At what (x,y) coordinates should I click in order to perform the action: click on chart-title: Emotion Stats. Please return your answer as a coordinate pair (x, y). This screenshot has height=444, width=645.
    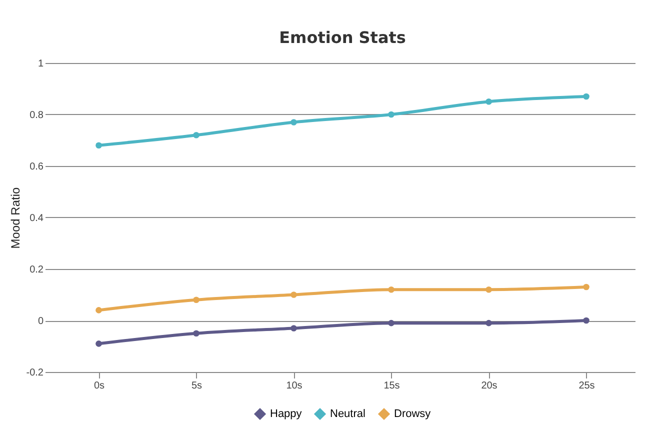
    Looking at the image, I should click on (342, 37).